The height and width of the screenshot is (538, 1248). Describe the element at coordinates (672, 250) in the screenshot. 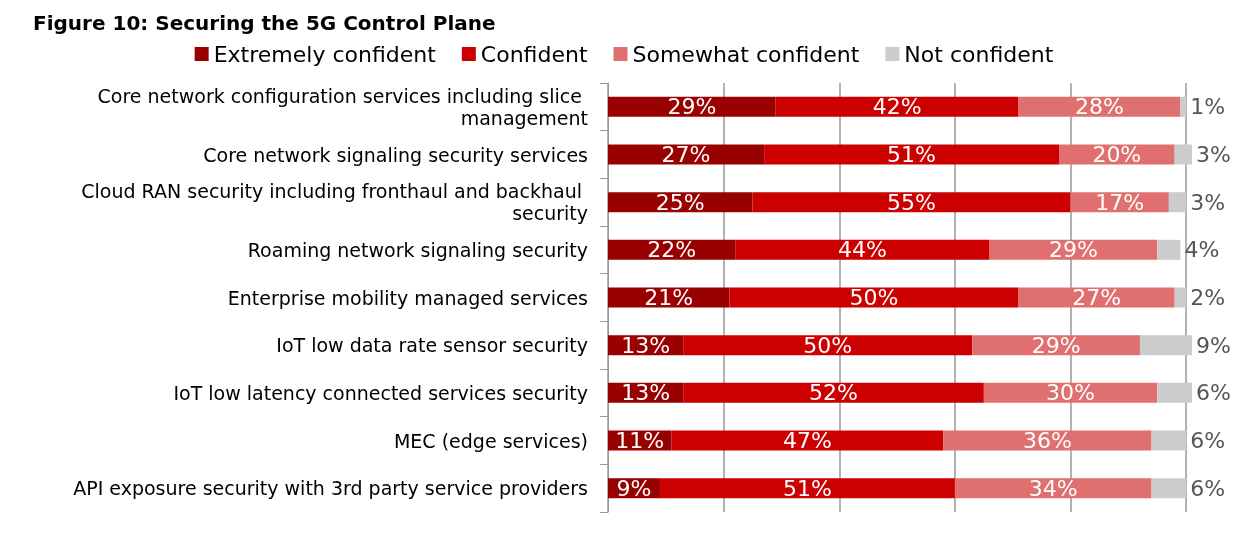

I see `data-label: 22%` at that location.